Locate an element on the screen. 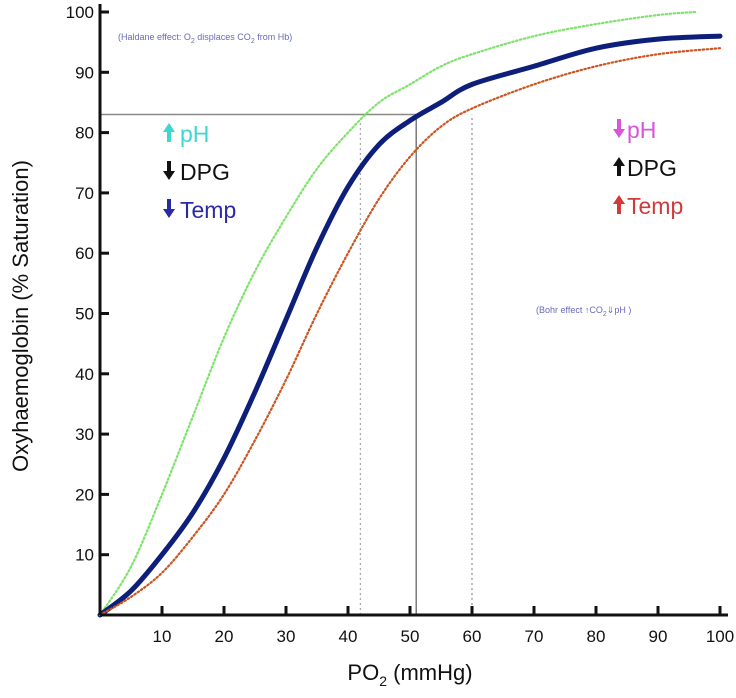  y-axis-ticks: 10 20 30 40 50 60 70 80 90 100 is located at coordinates (87, 284).